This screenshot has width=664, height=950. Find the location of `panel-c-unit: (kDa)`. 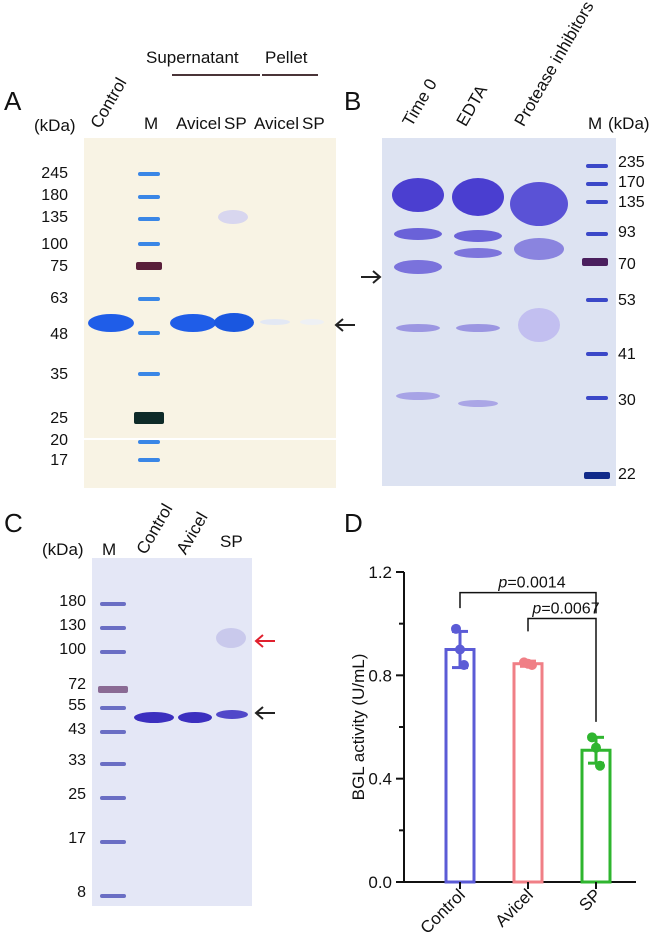

panel-c-unit: (kDa) is located at coordinates (63, 549).